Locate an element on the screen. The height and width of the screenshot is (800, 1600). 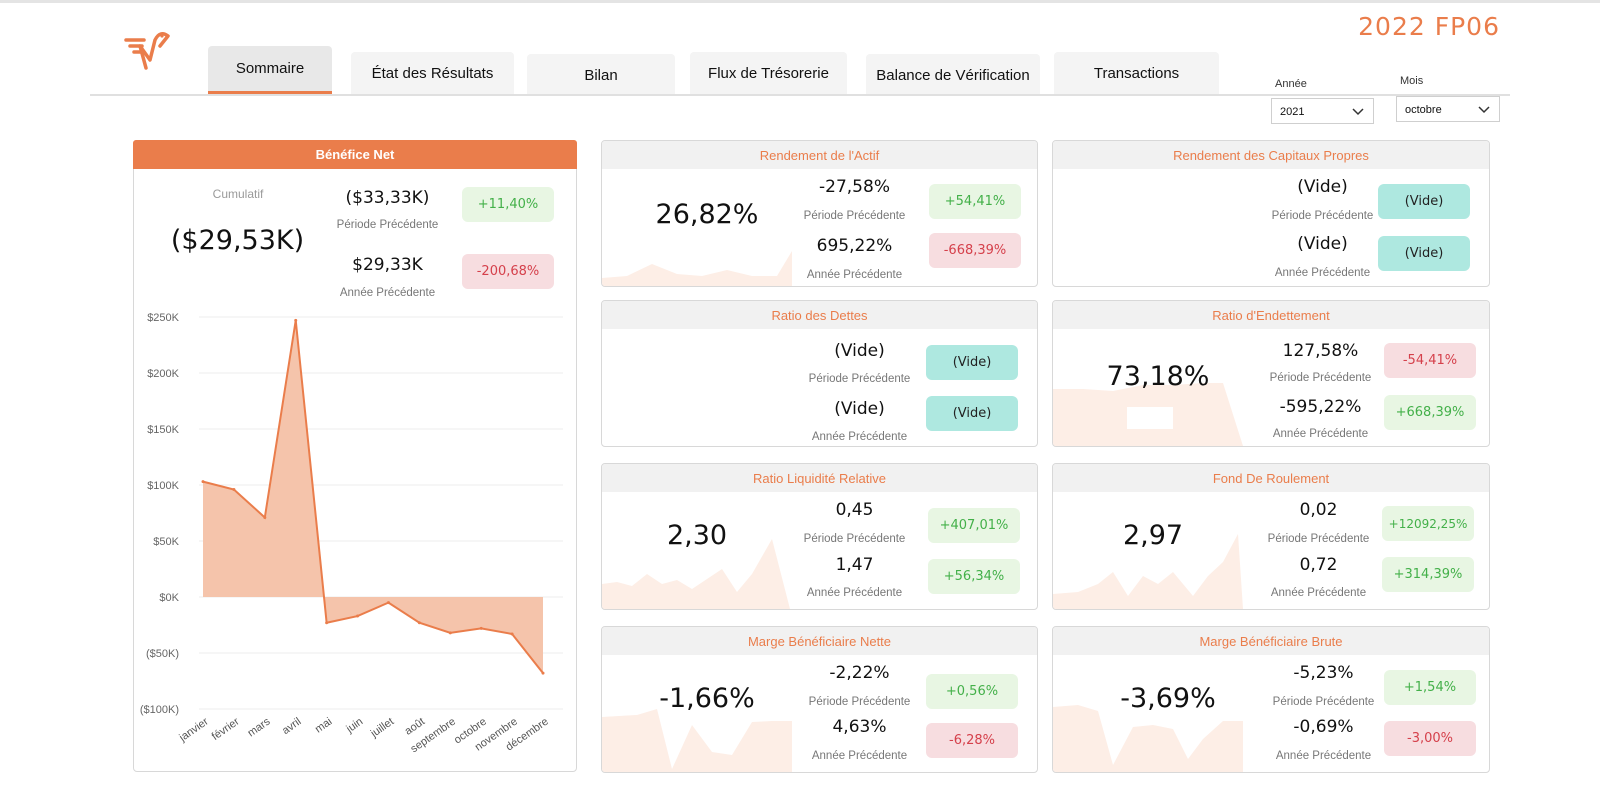
year-select: 2021 is located at coordinates (1322, 111).